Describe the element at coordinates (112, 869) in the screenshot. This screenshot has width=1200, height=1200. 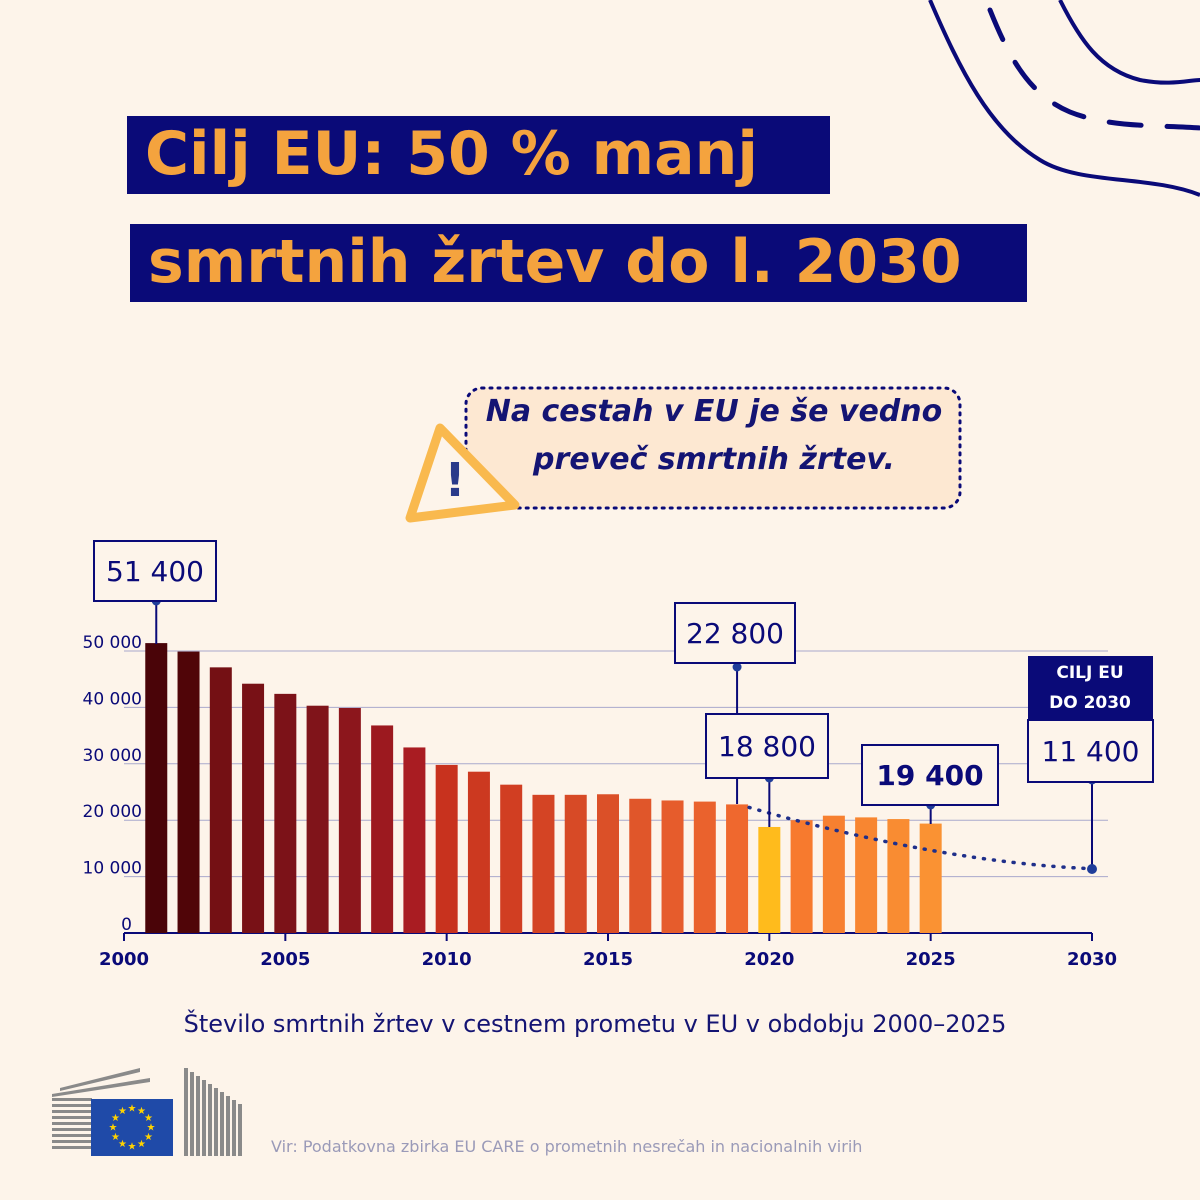
I see `y-tick-label: 10 000` at that location.